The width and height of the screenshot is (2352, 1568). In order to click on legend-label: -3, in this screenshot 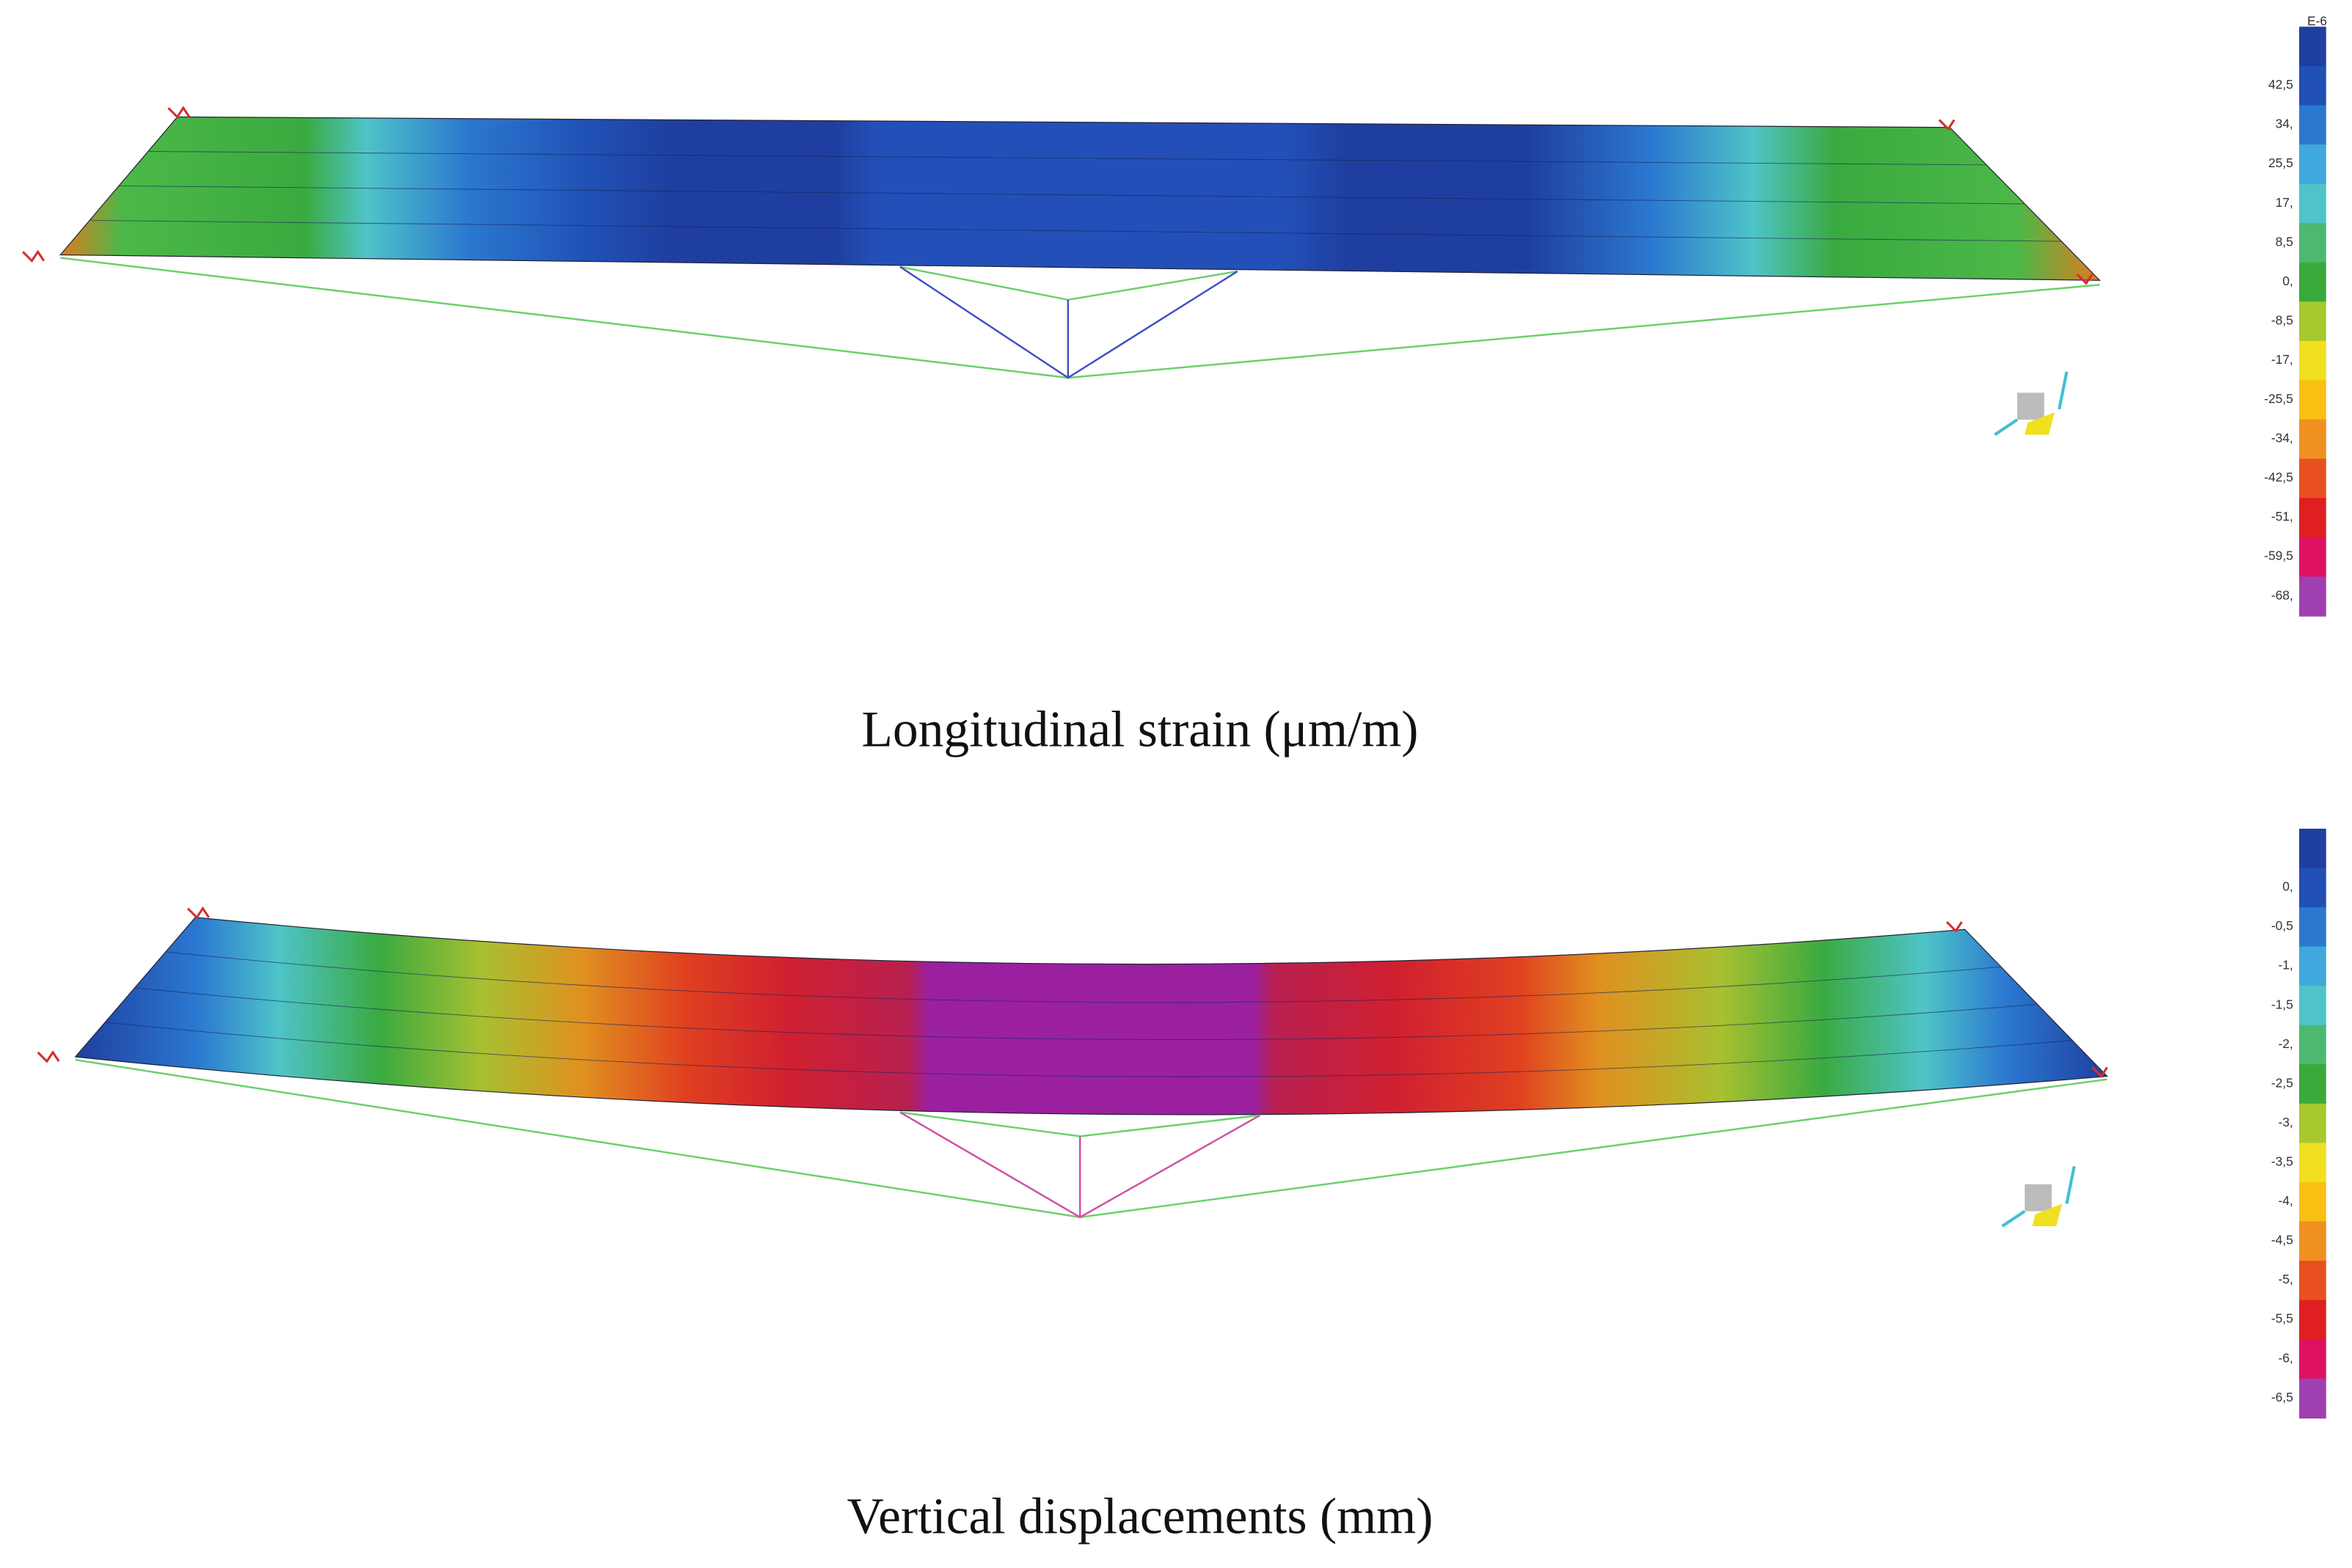, I will do `click(2286, 1122)`.